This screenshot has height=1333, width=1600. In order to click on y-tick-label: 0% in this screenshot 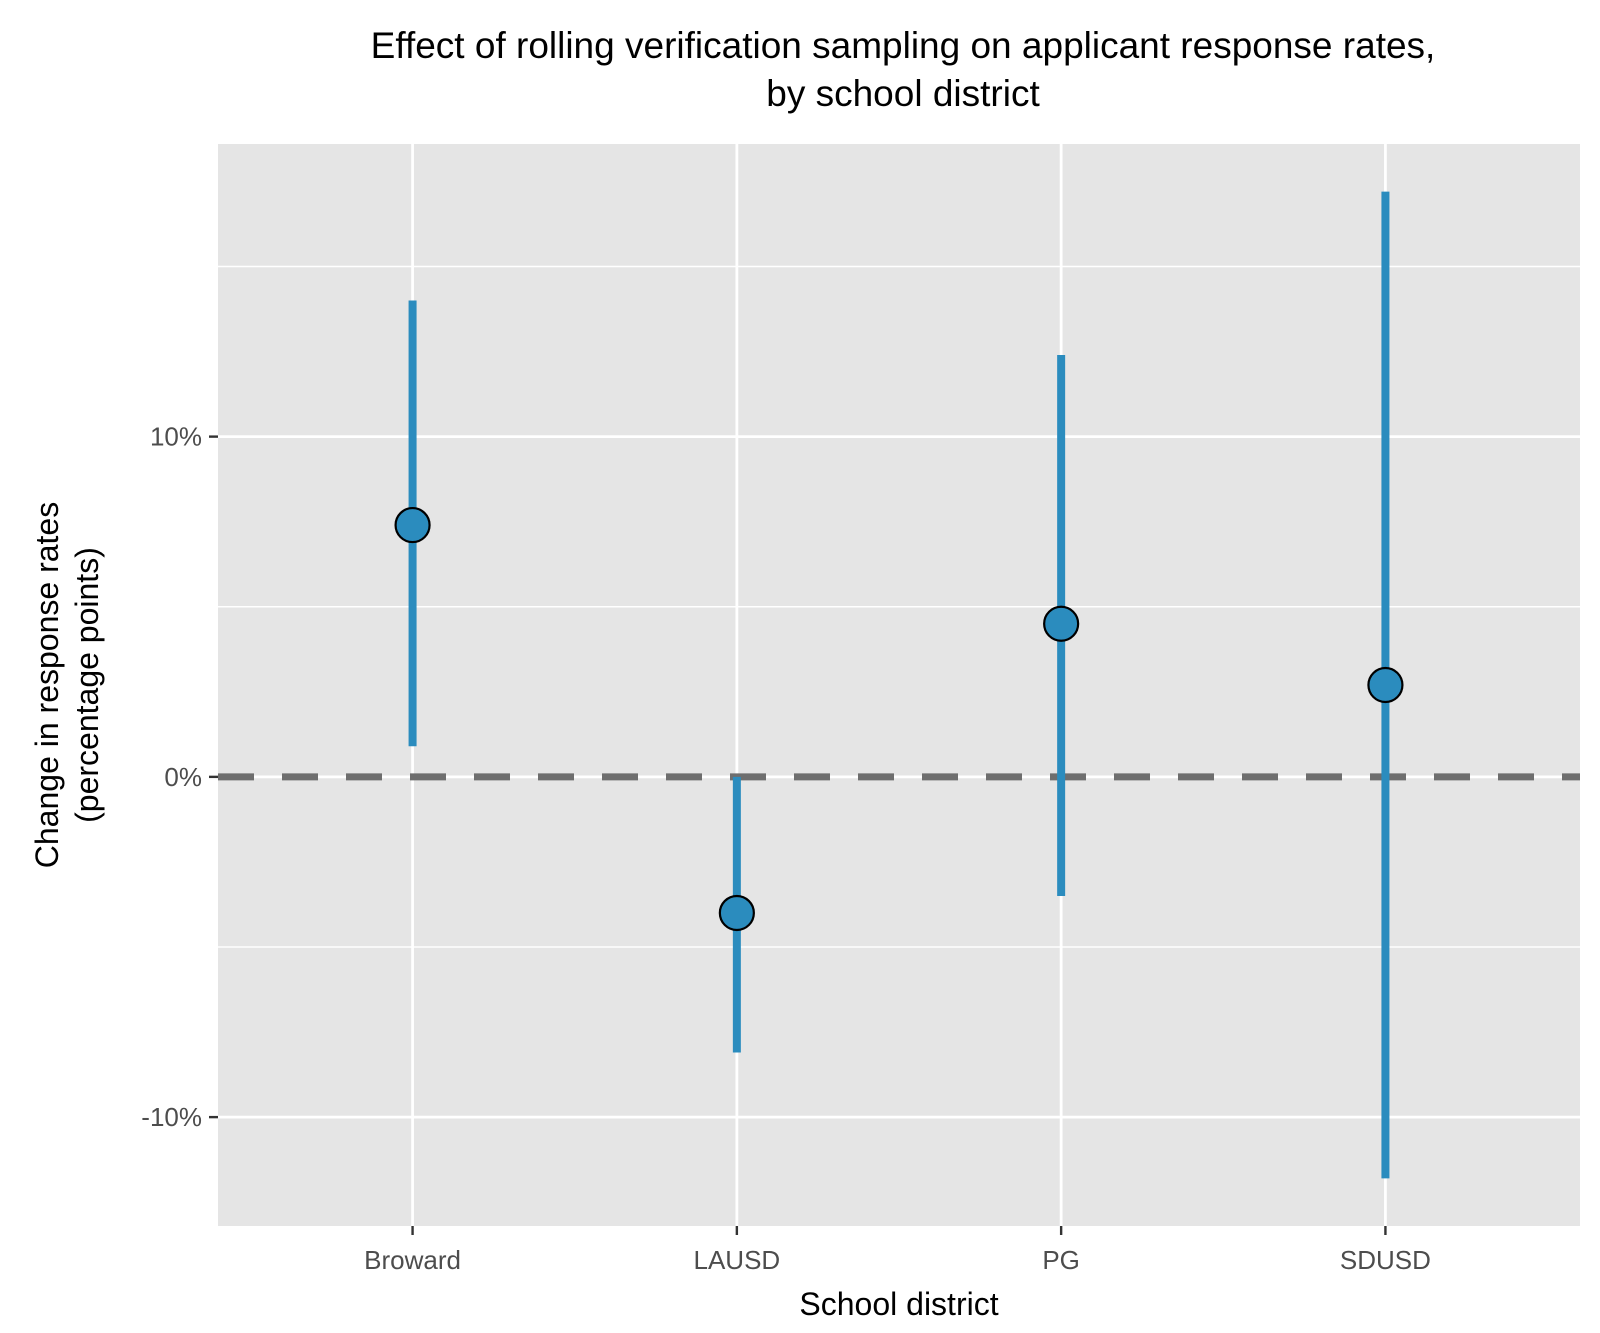, I will do `click(183, 777)`.